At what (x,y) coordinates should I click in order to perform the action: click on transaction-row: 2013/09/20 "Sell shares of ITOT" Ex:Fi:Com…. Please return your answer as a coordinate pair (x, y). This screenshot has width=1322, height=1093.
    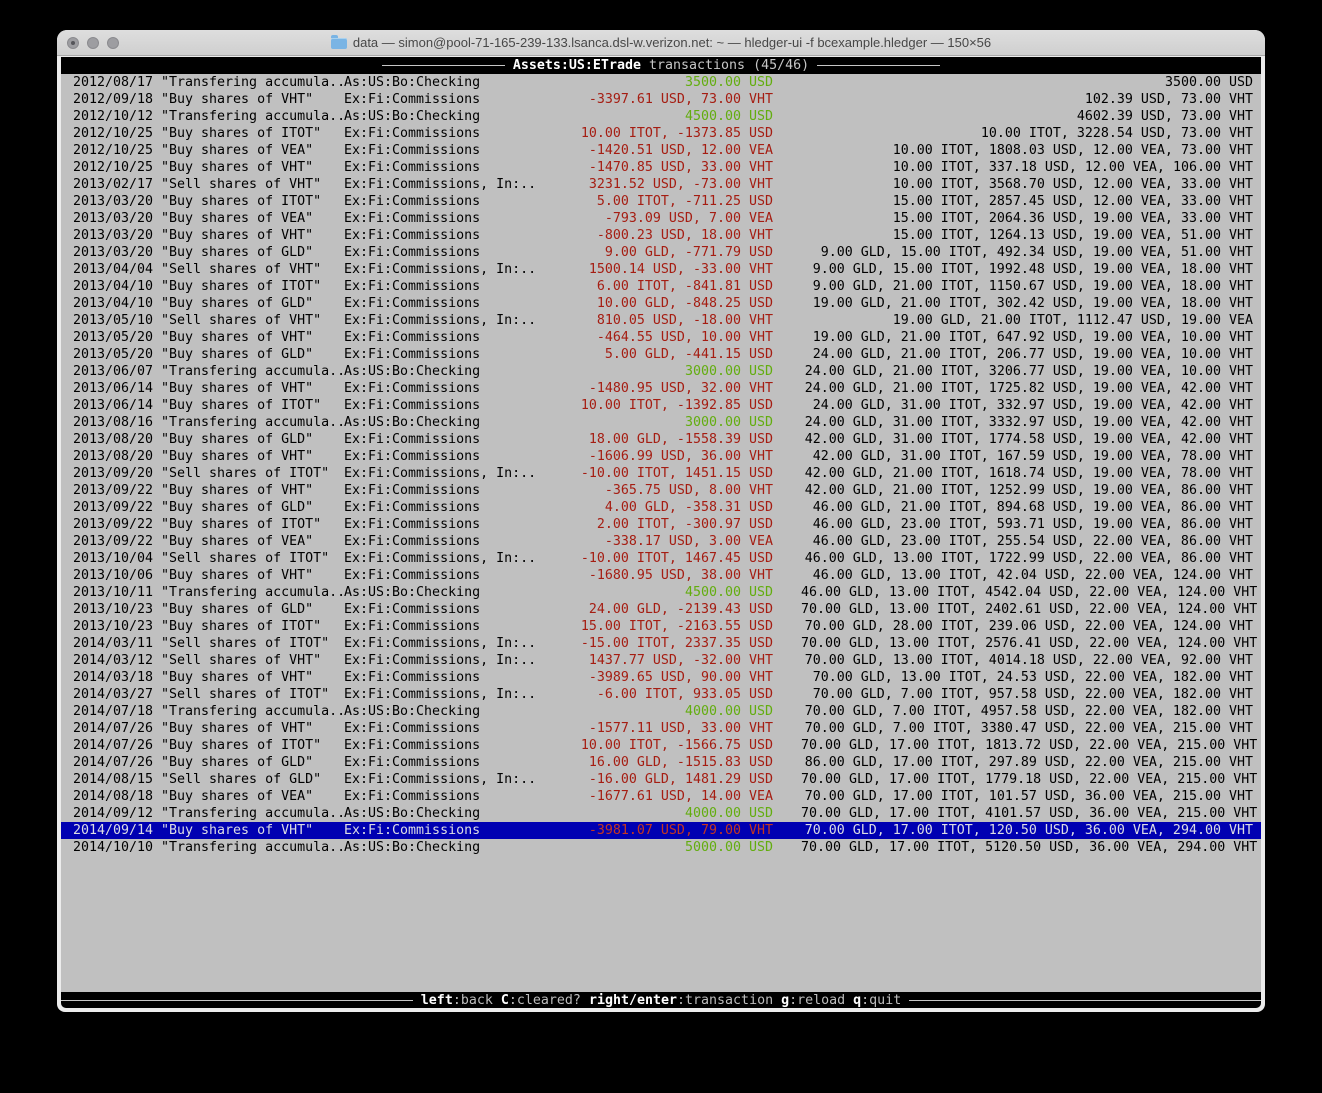
    Looking at the image, I should click on (661, 473).